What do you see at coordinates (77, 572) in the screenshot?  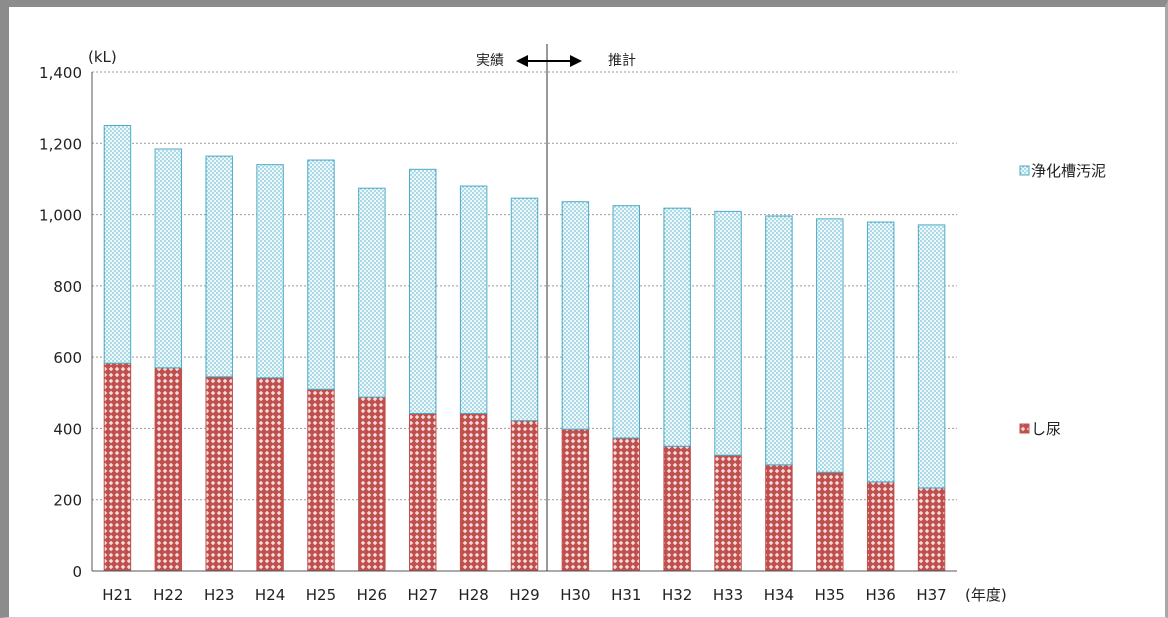 I see `y-tick-label: 0` at bounding box center [77, 572].